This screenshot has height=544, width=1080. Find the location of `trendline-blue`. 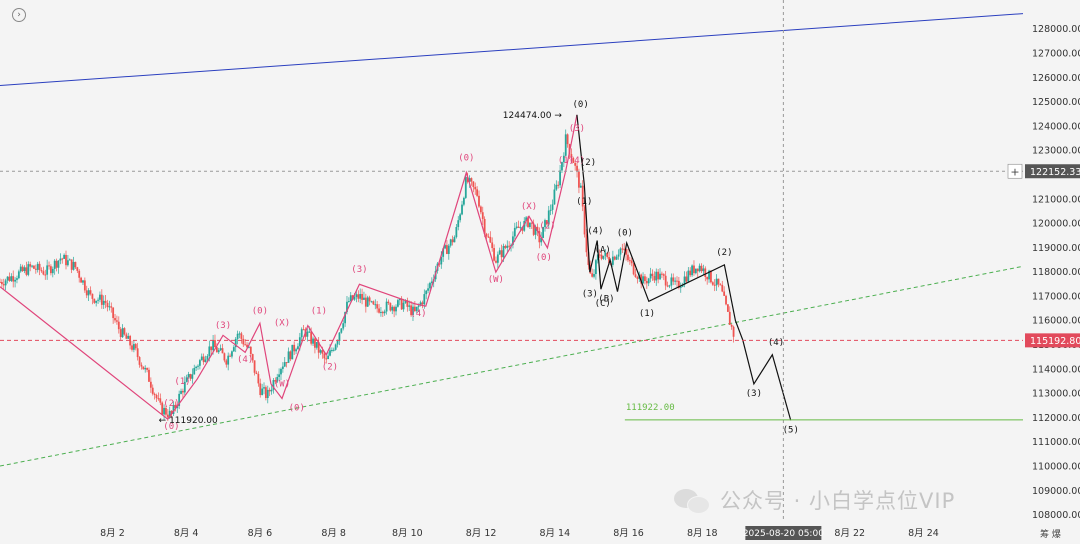

trendline-blue is located at coordinates (512, 50).